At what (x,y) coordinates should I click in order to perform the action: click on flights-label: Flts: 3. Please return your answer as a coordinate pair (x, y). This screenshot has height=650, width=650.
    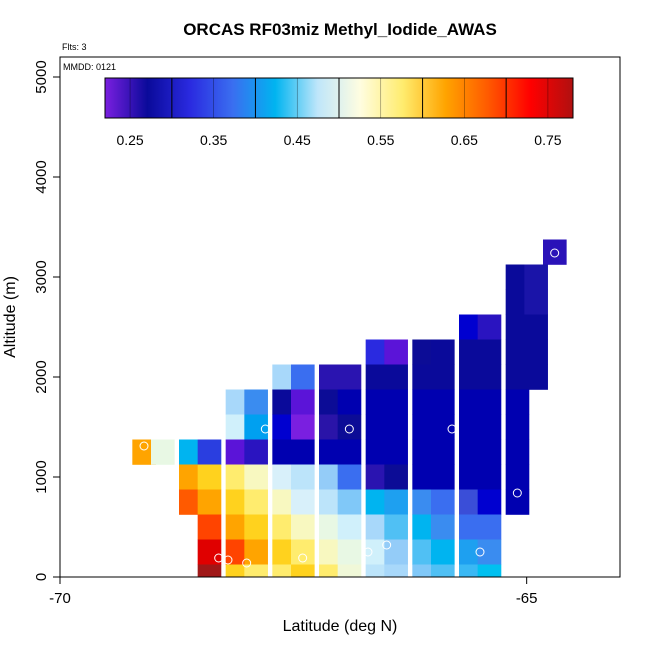
    Looking at the image, I should click on (74, 47).